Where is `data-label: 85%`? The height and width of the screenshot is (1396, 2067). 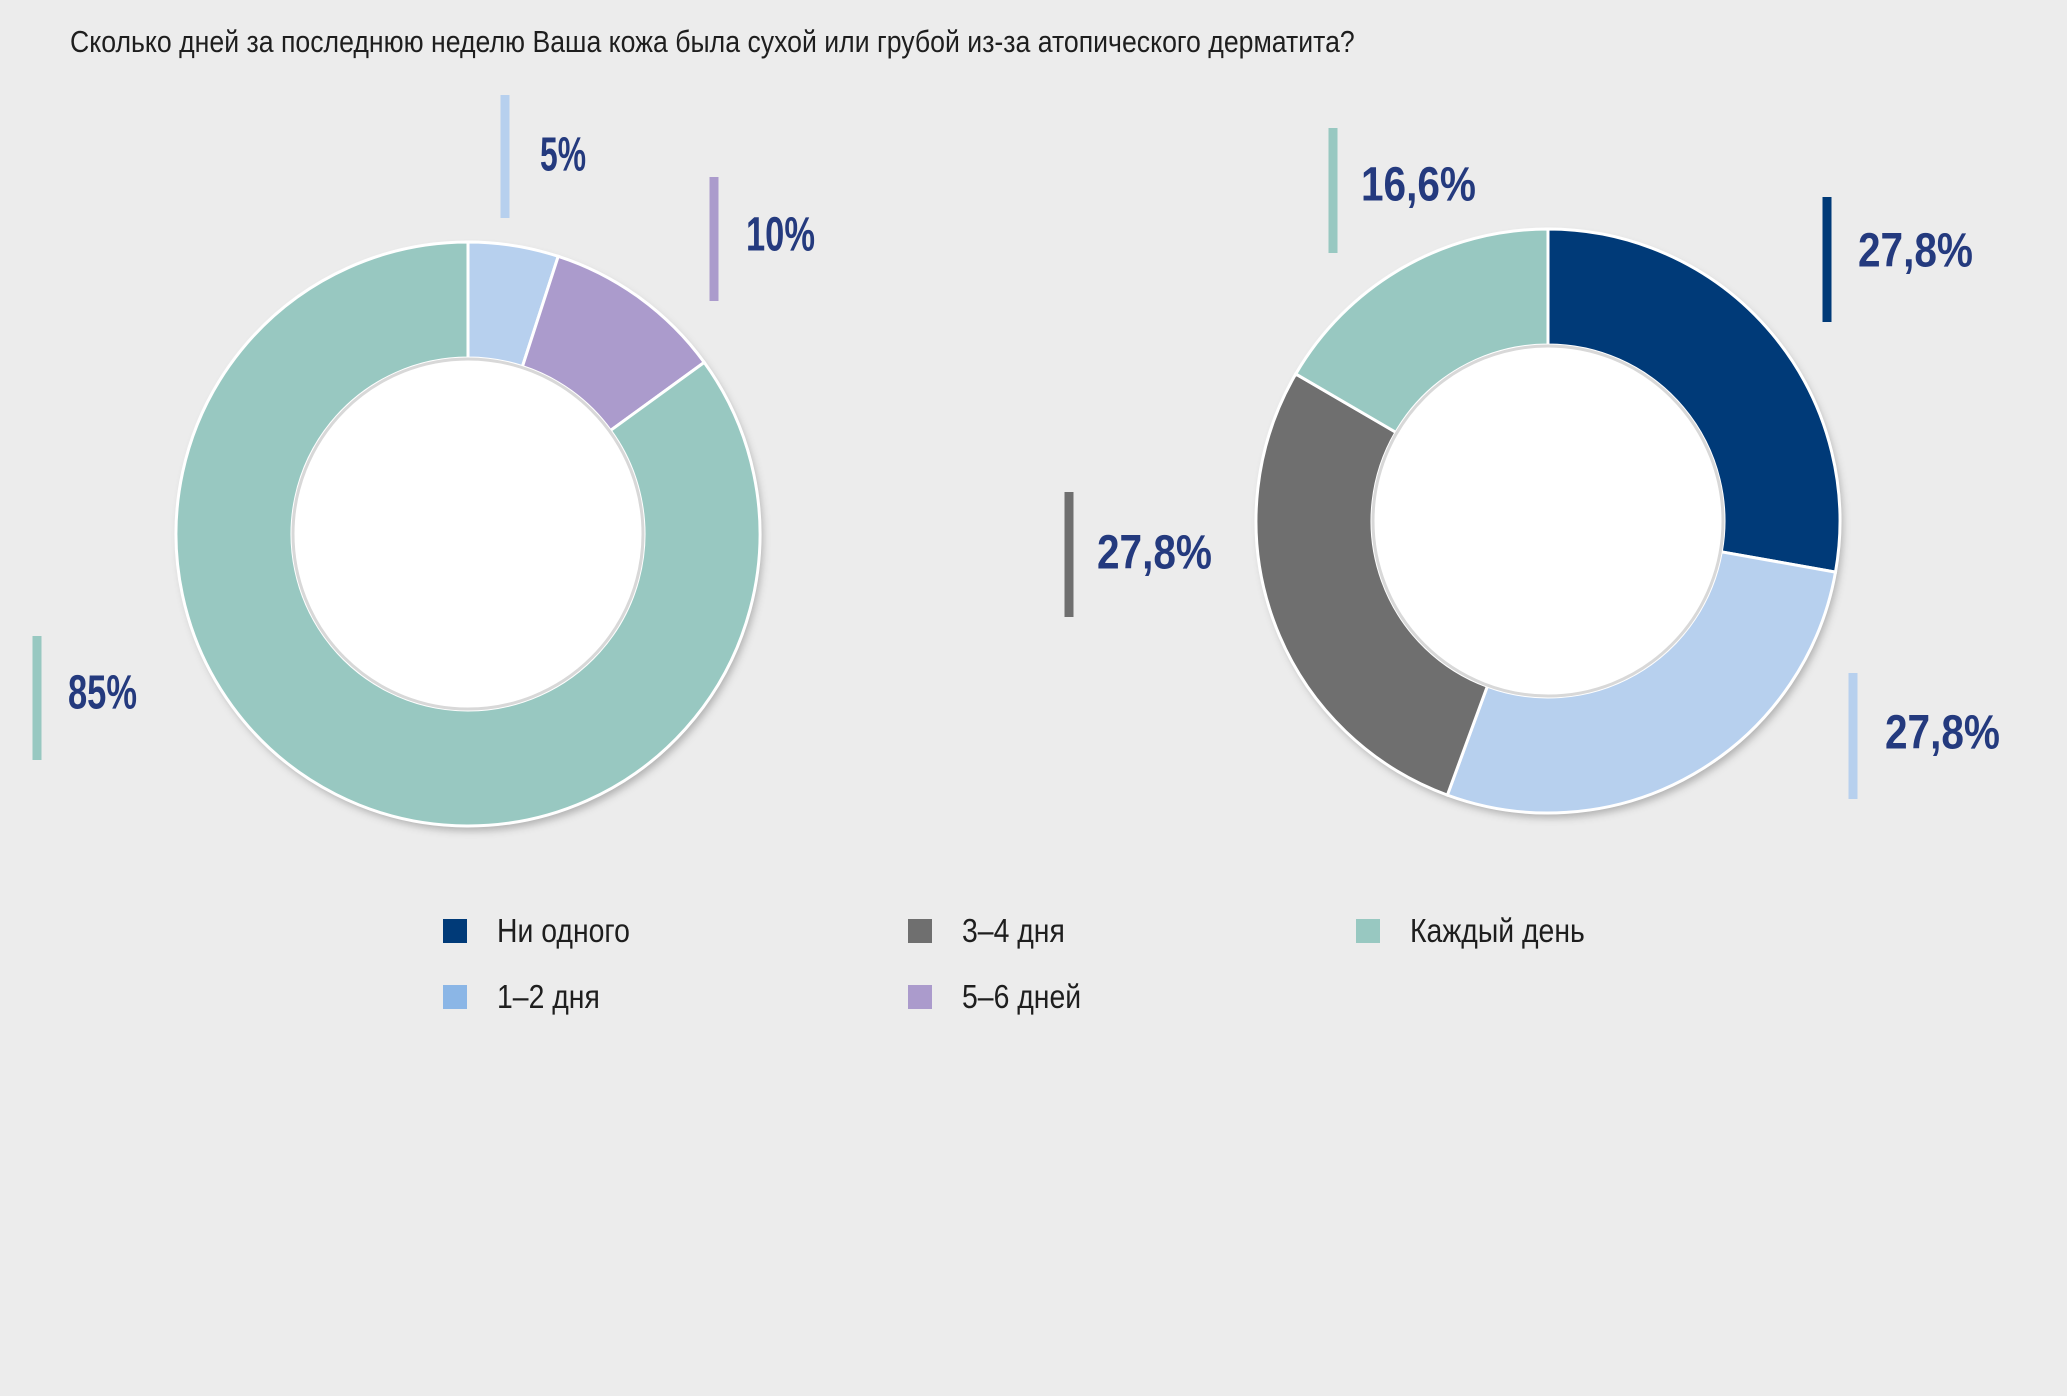 data-label: 85% is located at coordinates (102, 693).